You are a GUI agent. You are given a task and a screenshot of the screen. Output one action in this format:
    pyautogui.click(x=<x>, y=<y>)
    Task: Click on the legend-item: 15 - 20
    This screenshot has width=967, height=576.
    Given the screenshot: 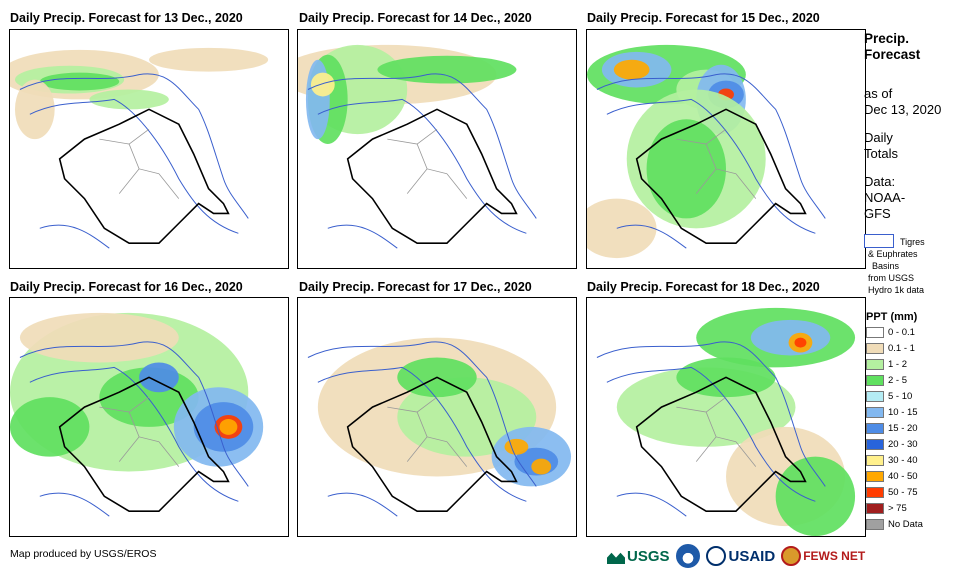 What is the action you would take?
    pyautogui.click(x=892, y=428)
    